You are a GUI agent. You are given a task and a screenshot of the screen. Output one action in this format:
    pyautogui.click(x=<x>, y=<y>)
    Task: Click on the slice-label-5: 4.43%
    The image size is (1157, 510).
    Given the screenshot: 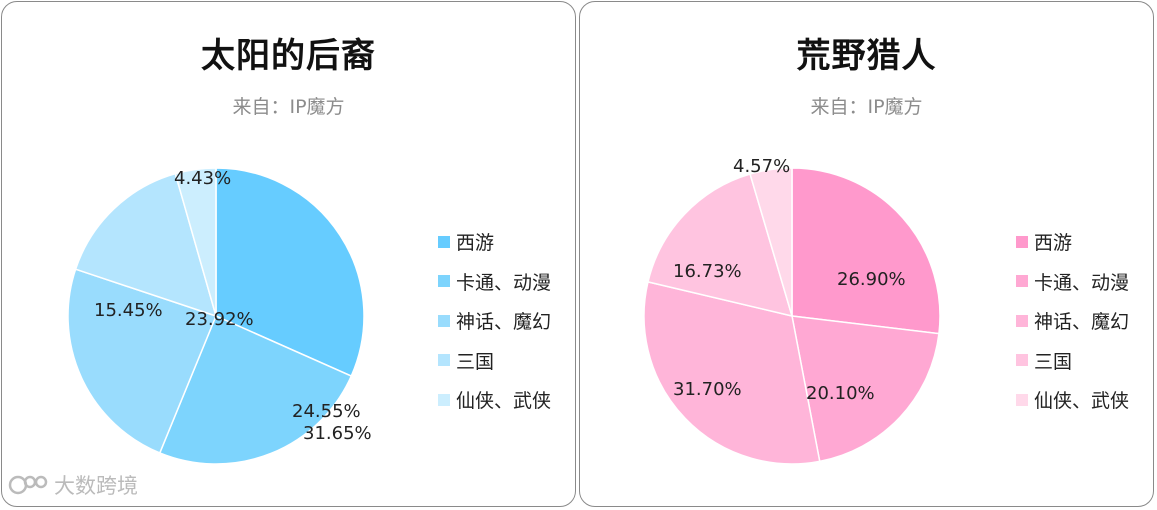 What is the action you would take?
    pyautogui.click(x=202, y=178)
    